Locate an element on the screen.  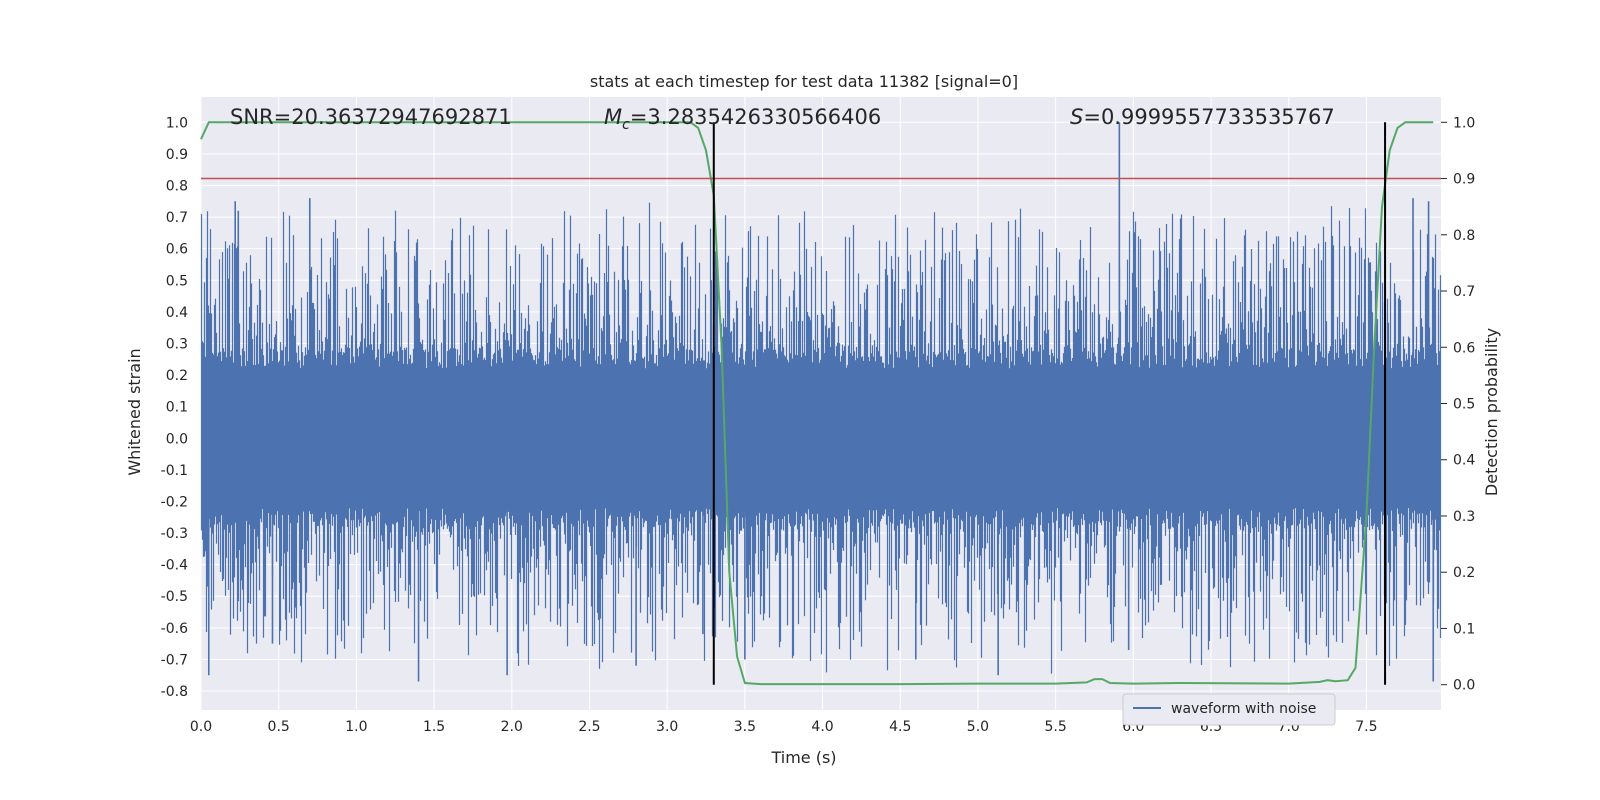
y-left-tick-label: 0.8 is located at coordinates (177, 186).